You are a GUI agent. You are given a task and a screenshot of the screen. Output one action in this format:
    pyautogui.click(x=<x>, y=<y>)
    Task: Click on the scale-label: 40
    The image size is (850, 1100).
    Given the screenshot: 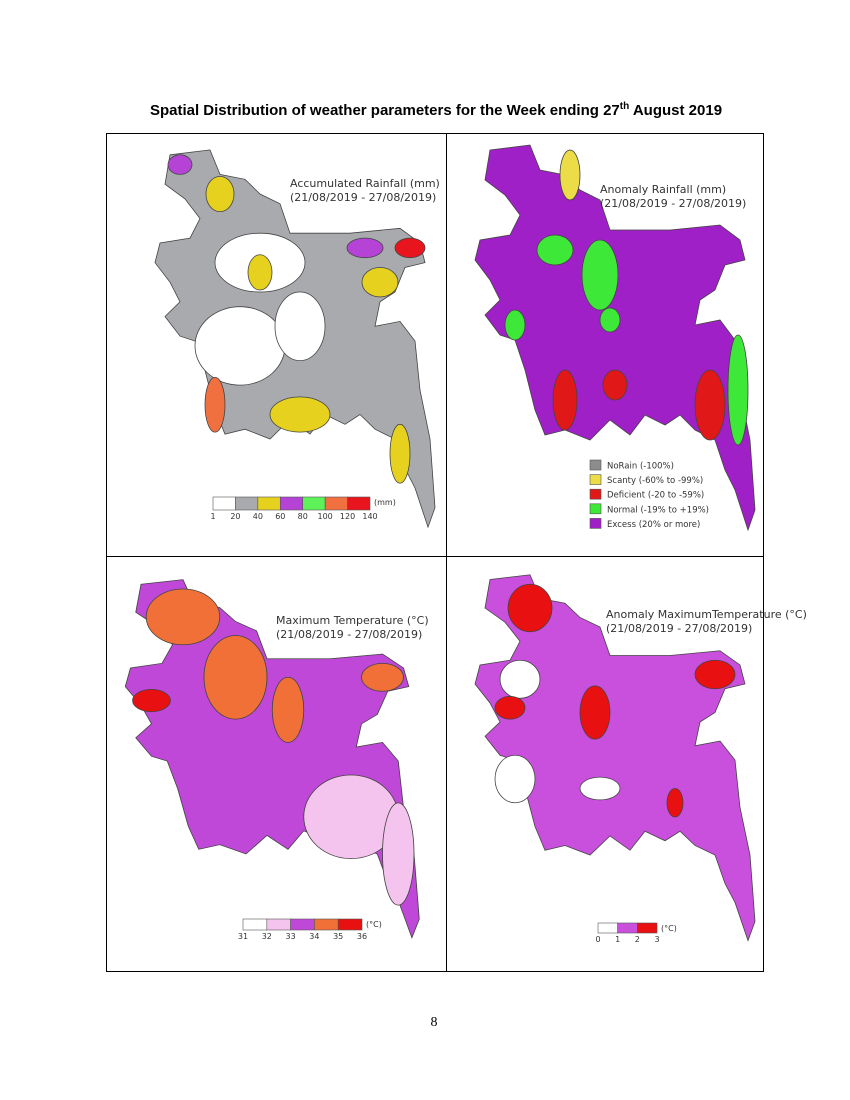 What is the action you would take?
    pyautogui.click(x=258, y=516)
    